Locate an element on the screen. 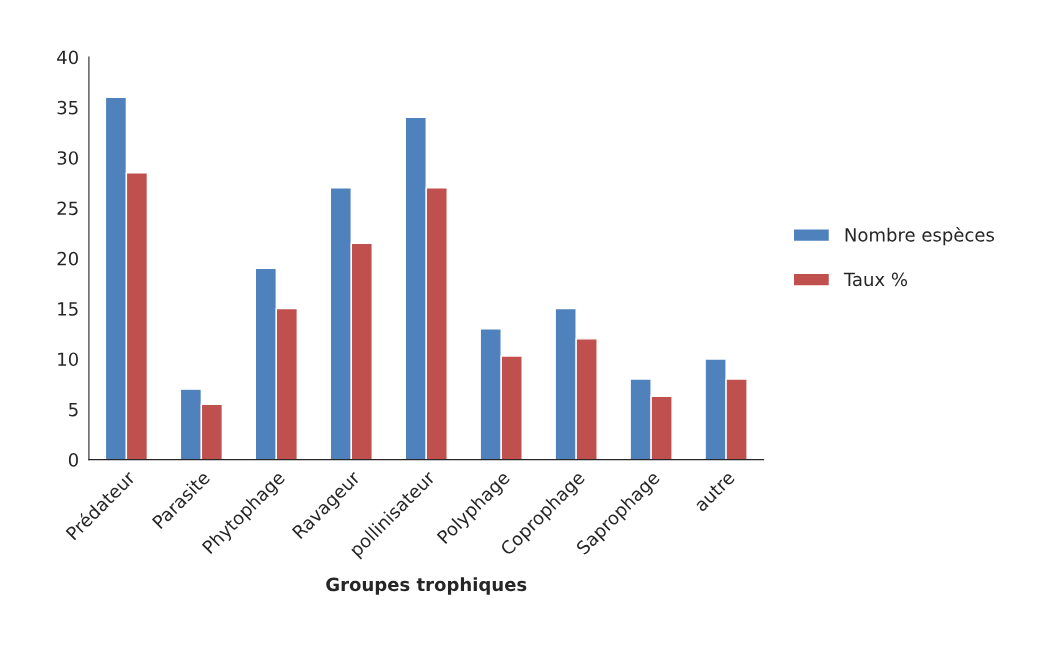 The image size is (1046, 671). y-tick-label: 30 is located at coordinates (67, 158).